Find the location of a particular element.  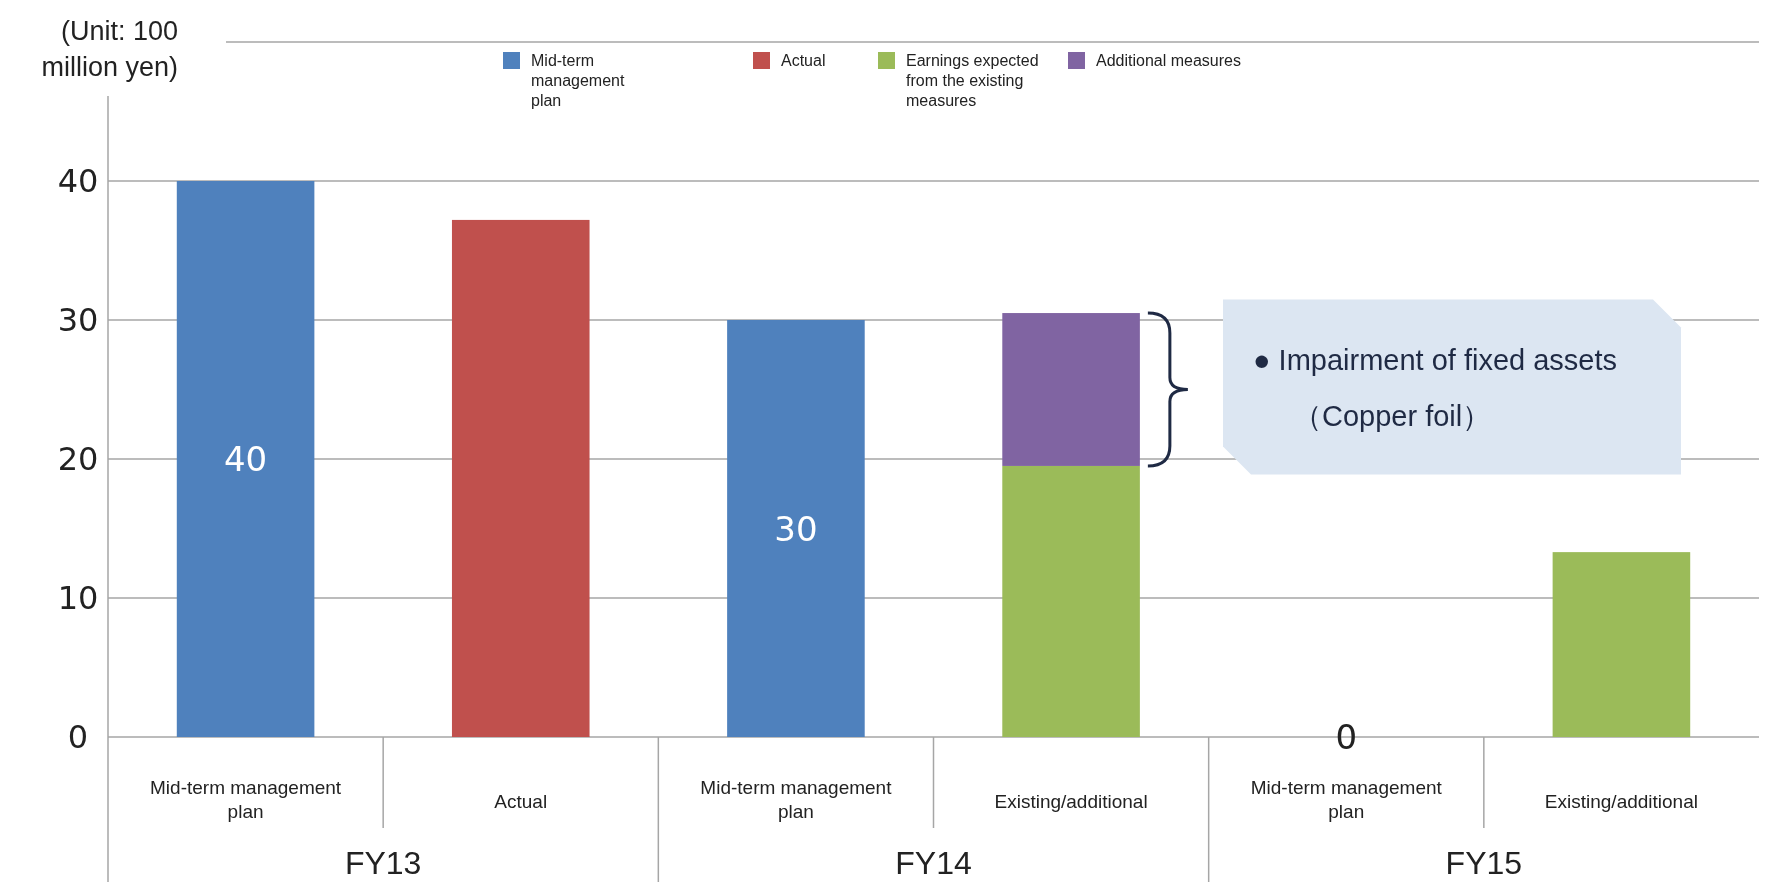

y-tick-label: 40 is located at coordinates (78, 181).